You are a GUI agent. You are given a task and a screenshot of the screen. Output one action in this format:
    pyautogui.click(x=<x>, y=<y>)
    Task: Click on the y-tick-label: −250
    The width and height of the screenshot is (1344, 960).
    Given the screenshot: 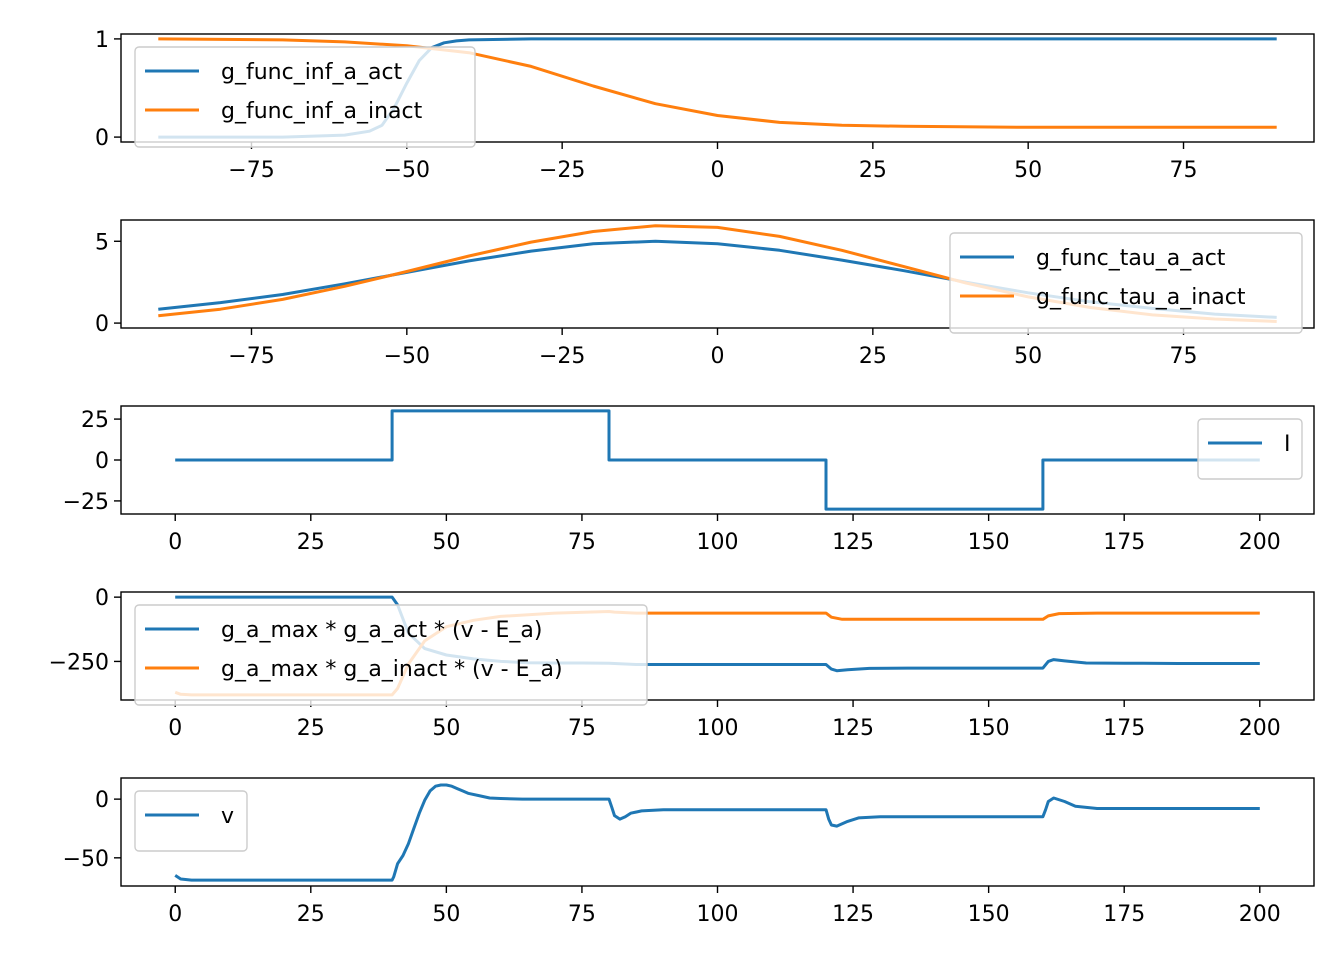 What is the action you would take?
    pyautogui.click(x=79, y=662)
    